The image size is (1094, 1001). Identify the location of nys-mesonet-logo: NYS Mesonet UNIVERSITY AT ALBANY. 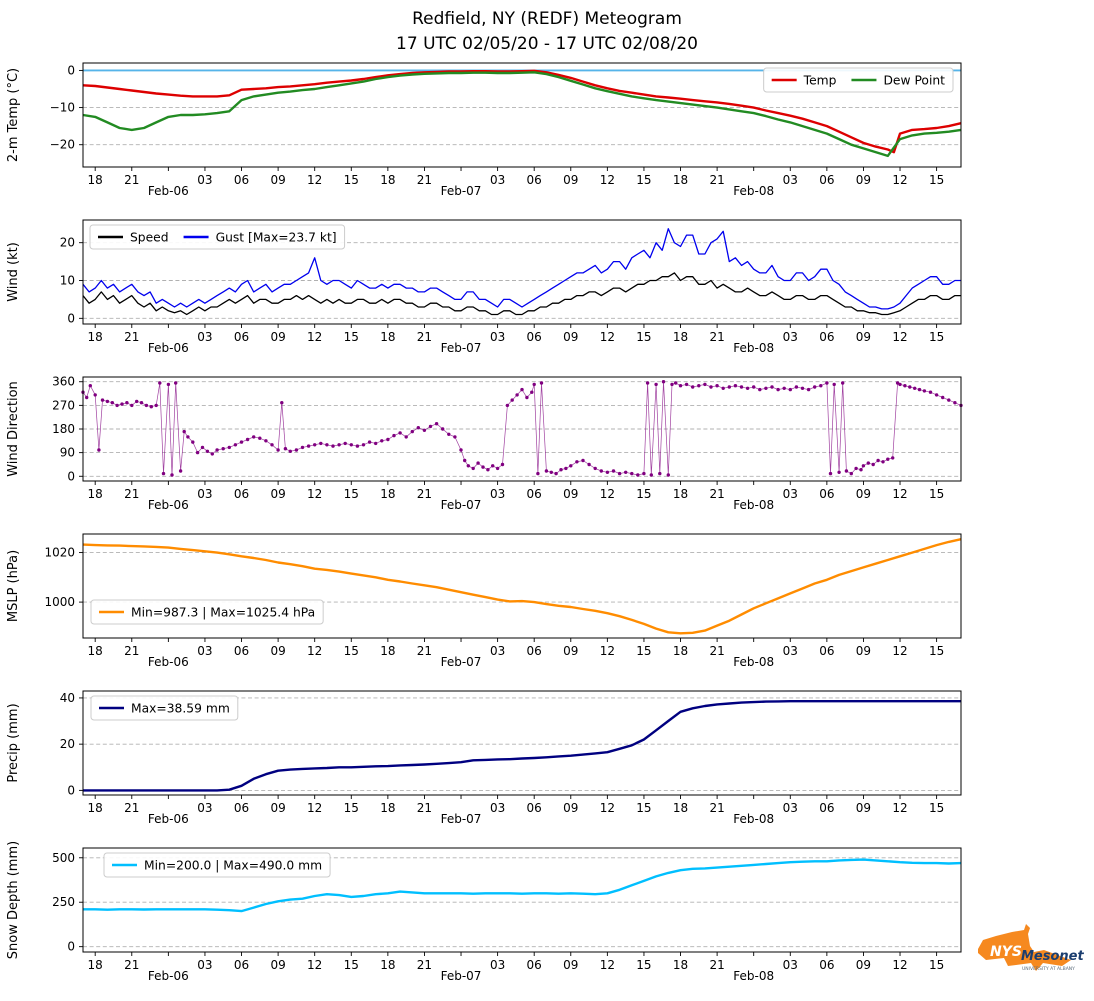
(1029, 951).